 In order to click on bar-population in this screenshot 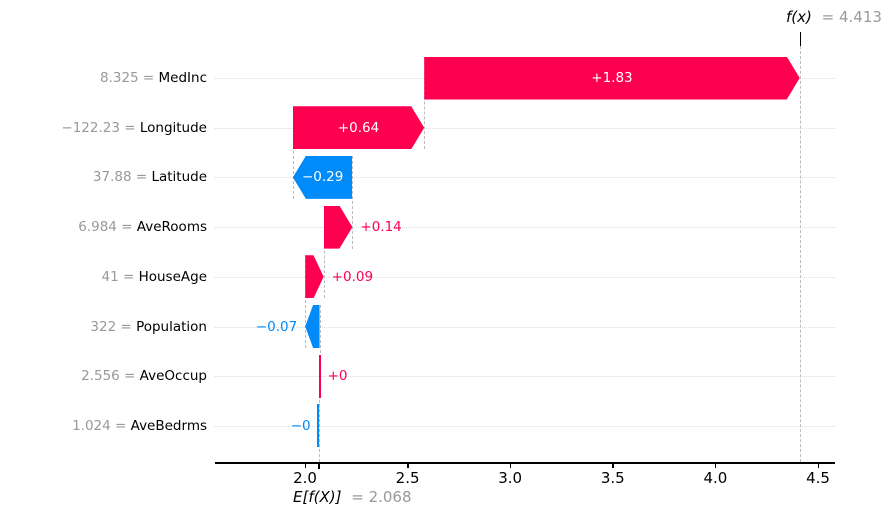, I will do `click(312, 326)`.